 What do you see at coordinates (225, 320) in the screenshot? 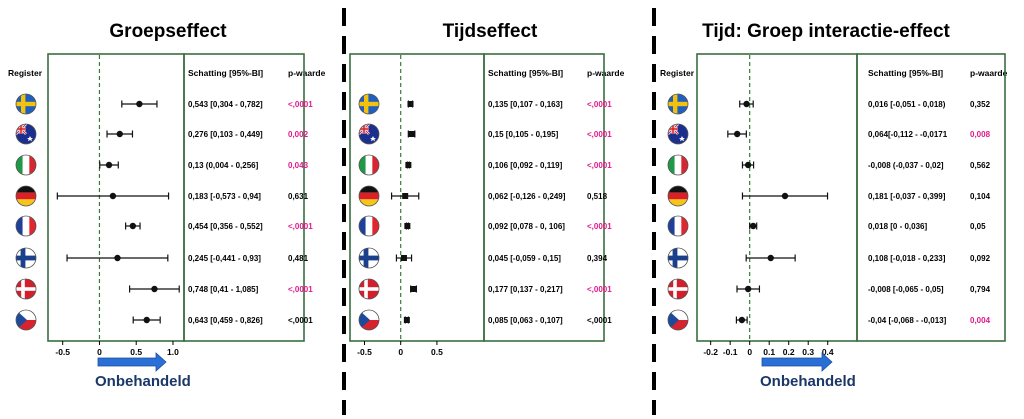
I see `estimate-text: 0,643 [0,459 - 0,826]` at bounding box center [225, 320].